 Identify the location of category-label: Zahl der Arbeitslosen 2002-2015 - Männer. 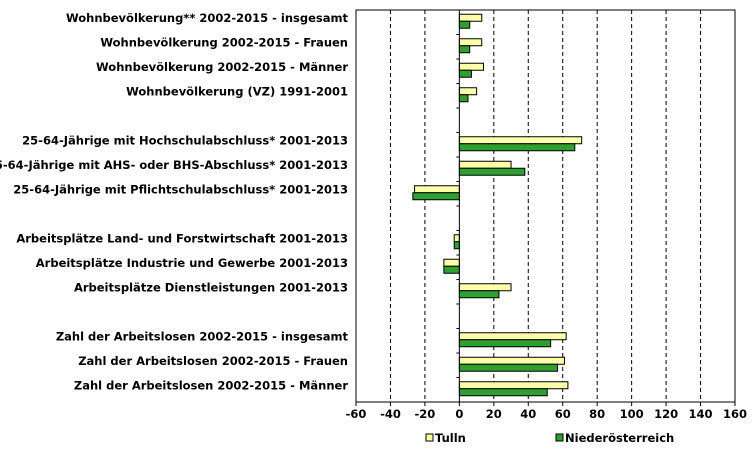
(211, 385).